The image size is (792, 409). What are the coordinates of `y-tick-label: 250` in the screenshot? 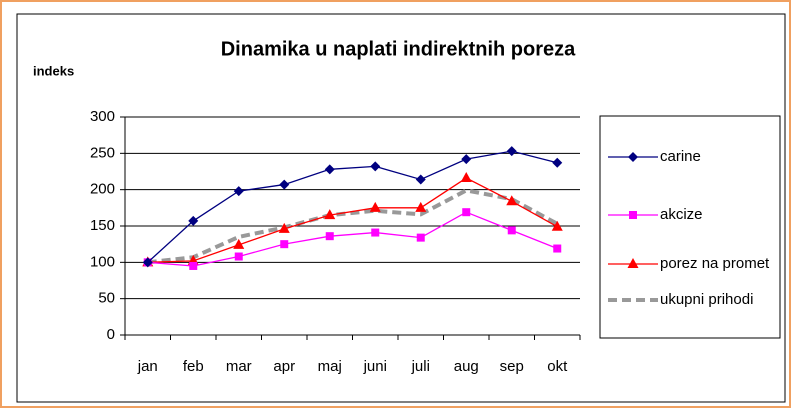 It's located at (102, 152).